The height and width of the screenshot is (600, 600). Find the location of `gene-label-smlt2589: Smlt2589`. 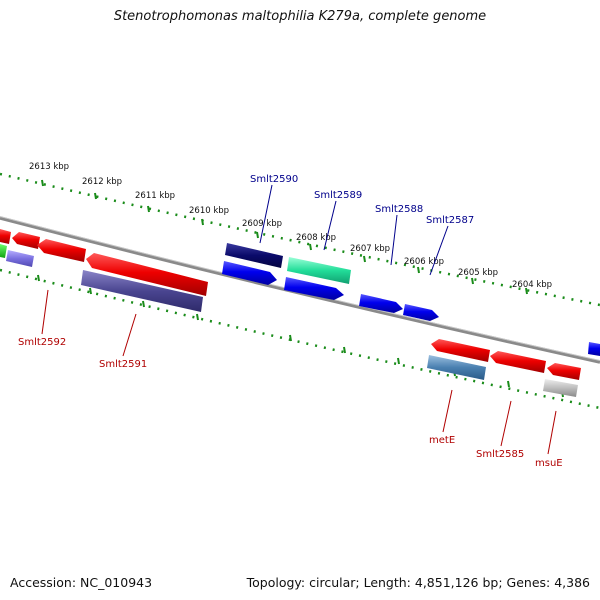

gene-label-smlt2589: Smlt2589 is located at coordinates (338, 195).